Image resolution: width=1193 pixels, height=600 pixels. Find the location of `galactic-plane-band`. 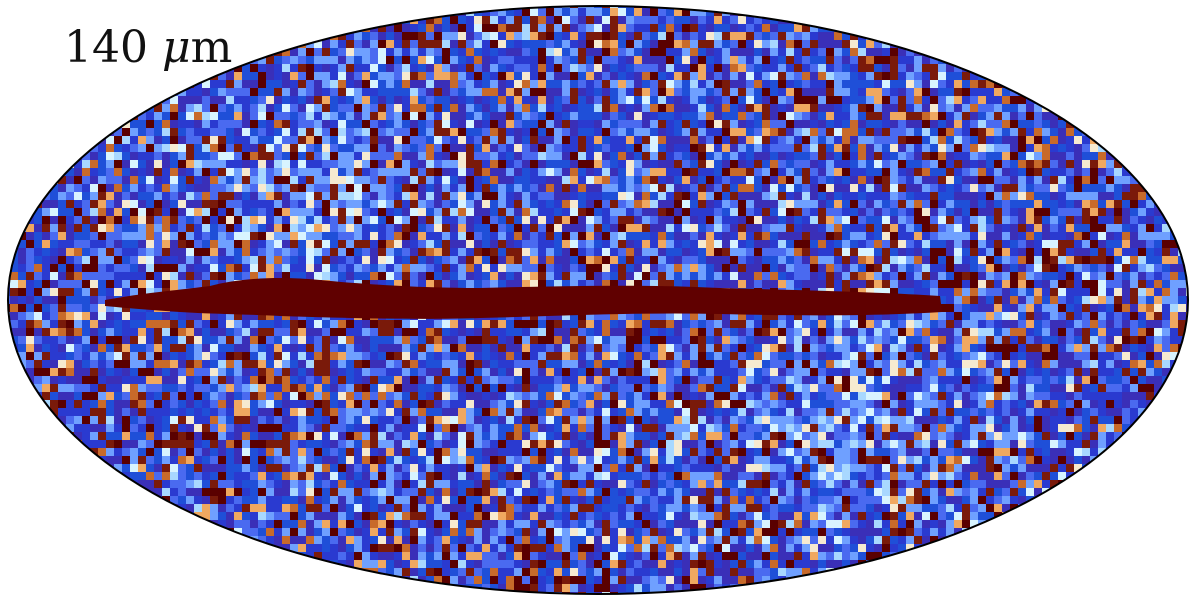

galactic-plane-band is located at coordinates (523, 298).